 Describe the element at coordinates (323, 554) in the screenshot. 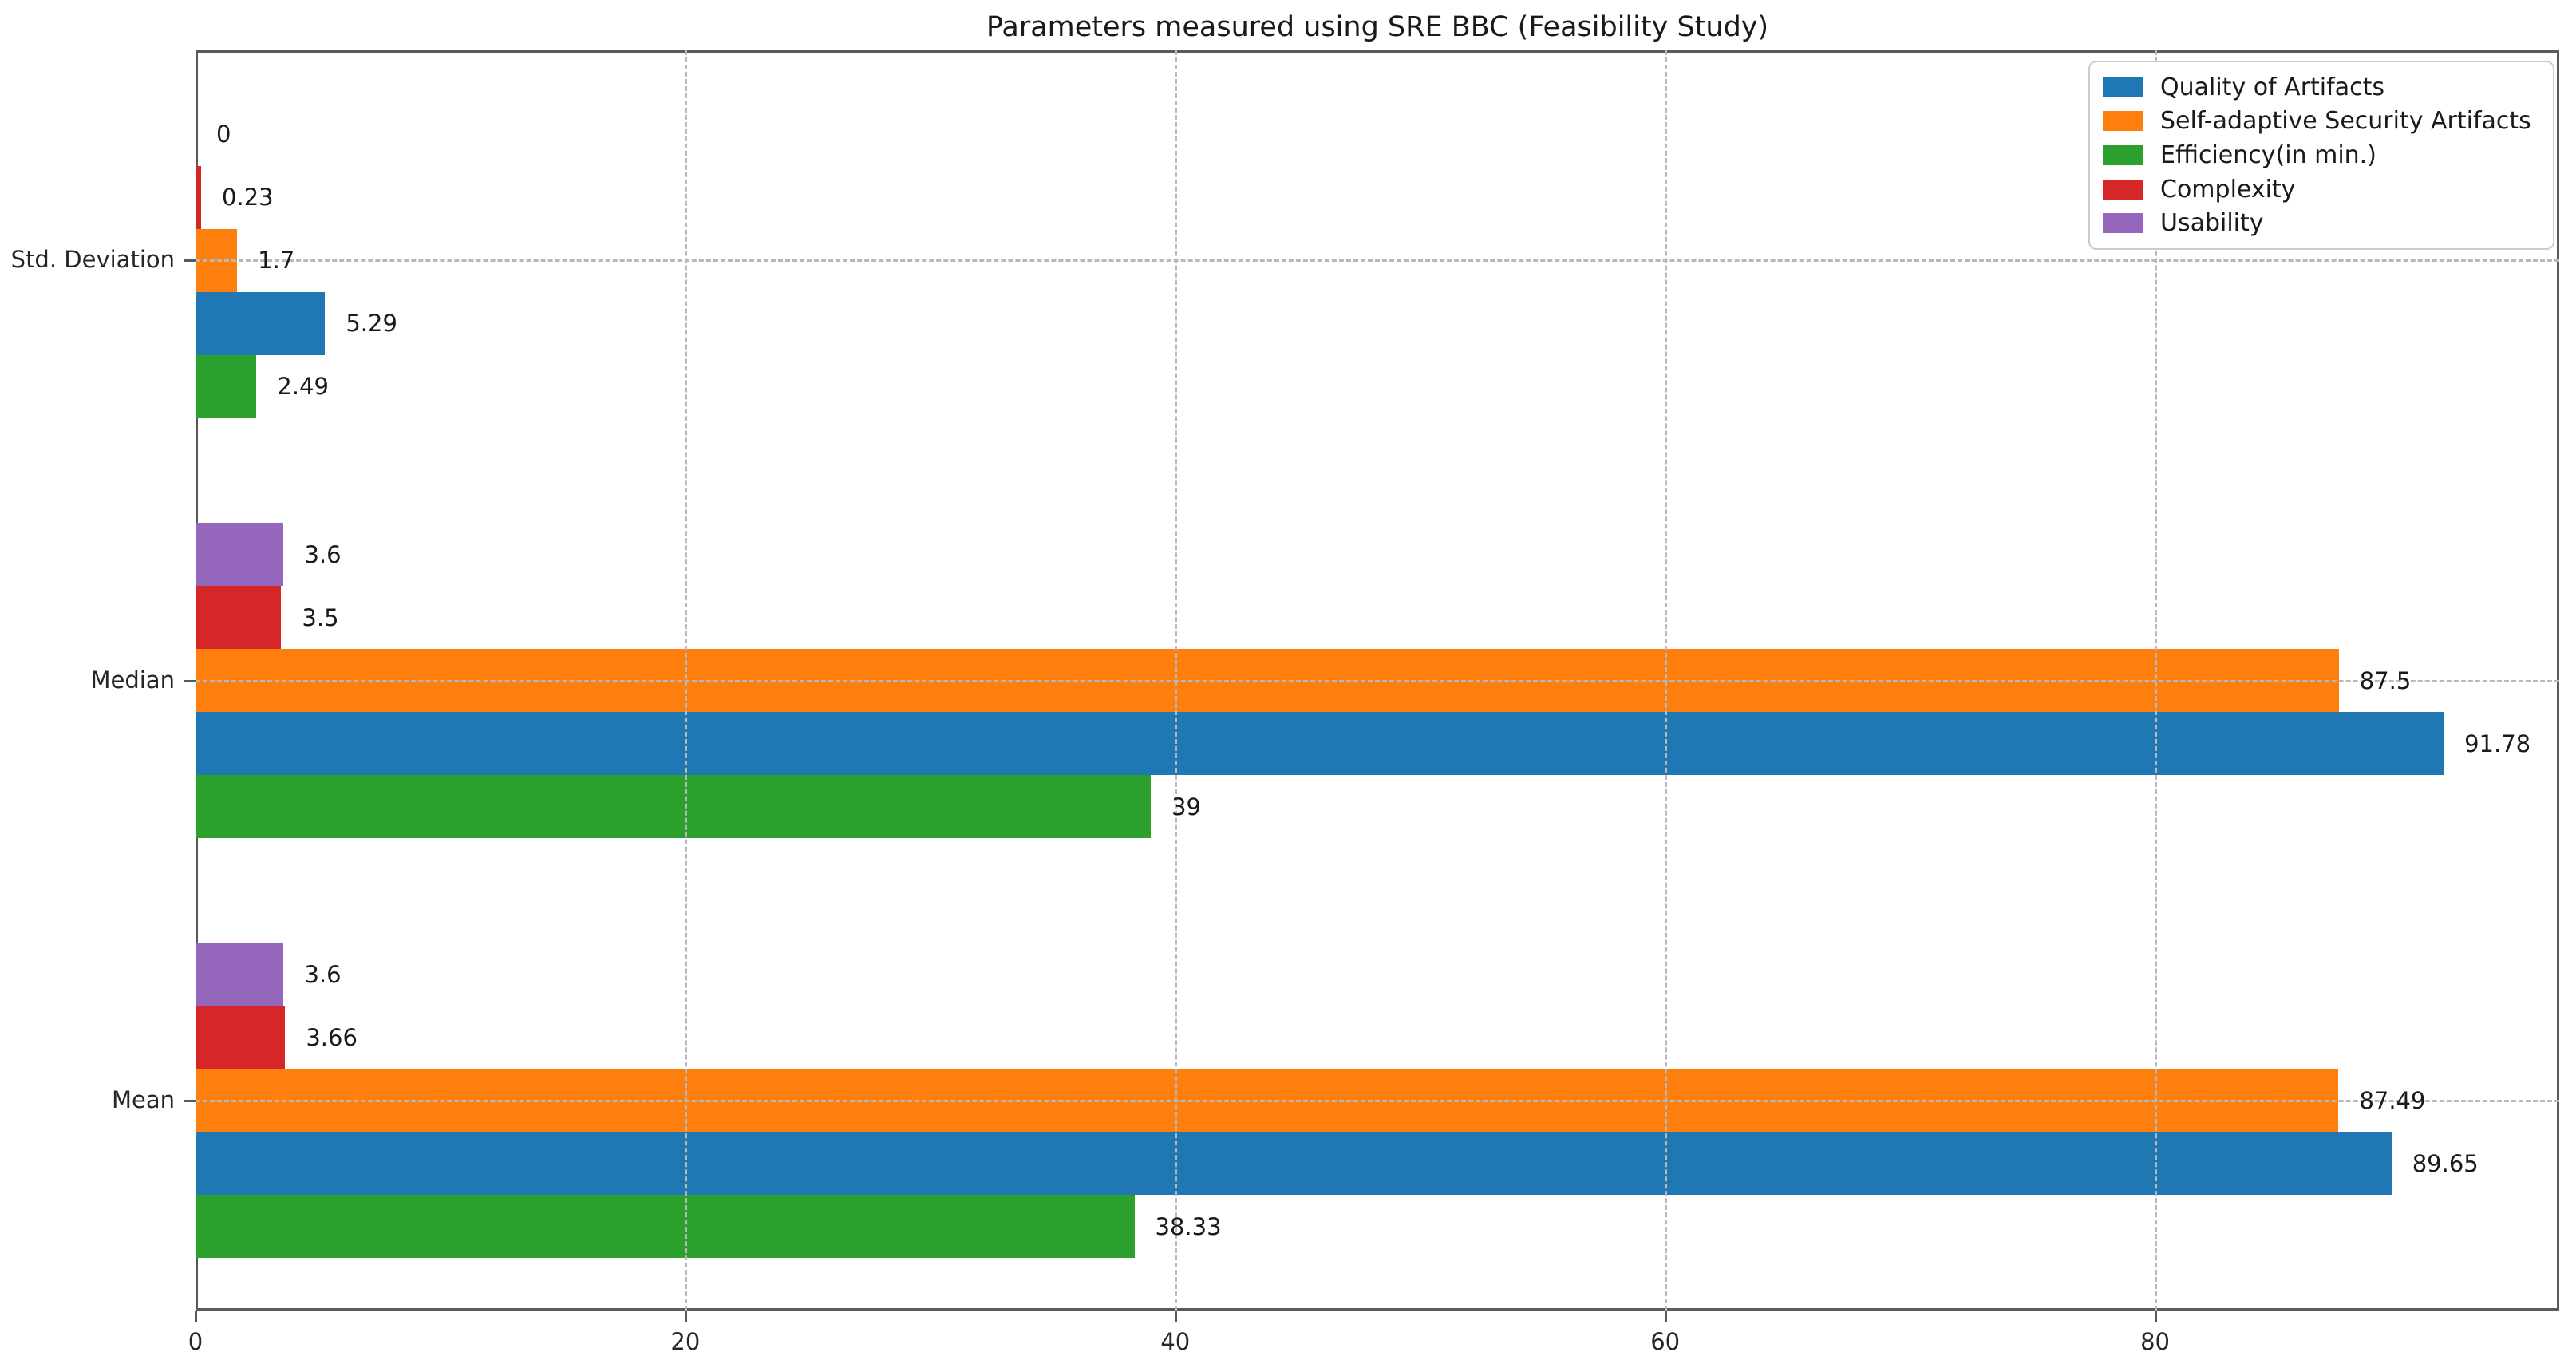

I see `bar-value-label-usability-median: 3.6` at that location.